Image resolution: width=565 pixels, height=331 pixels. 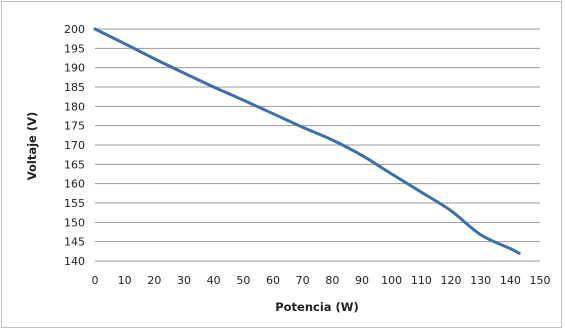 I want to click on x-axis-ticks: 0 10 20 30 40 50 60 70 80 90 100 110 120 130 140 150, so click(x=321, y=280).